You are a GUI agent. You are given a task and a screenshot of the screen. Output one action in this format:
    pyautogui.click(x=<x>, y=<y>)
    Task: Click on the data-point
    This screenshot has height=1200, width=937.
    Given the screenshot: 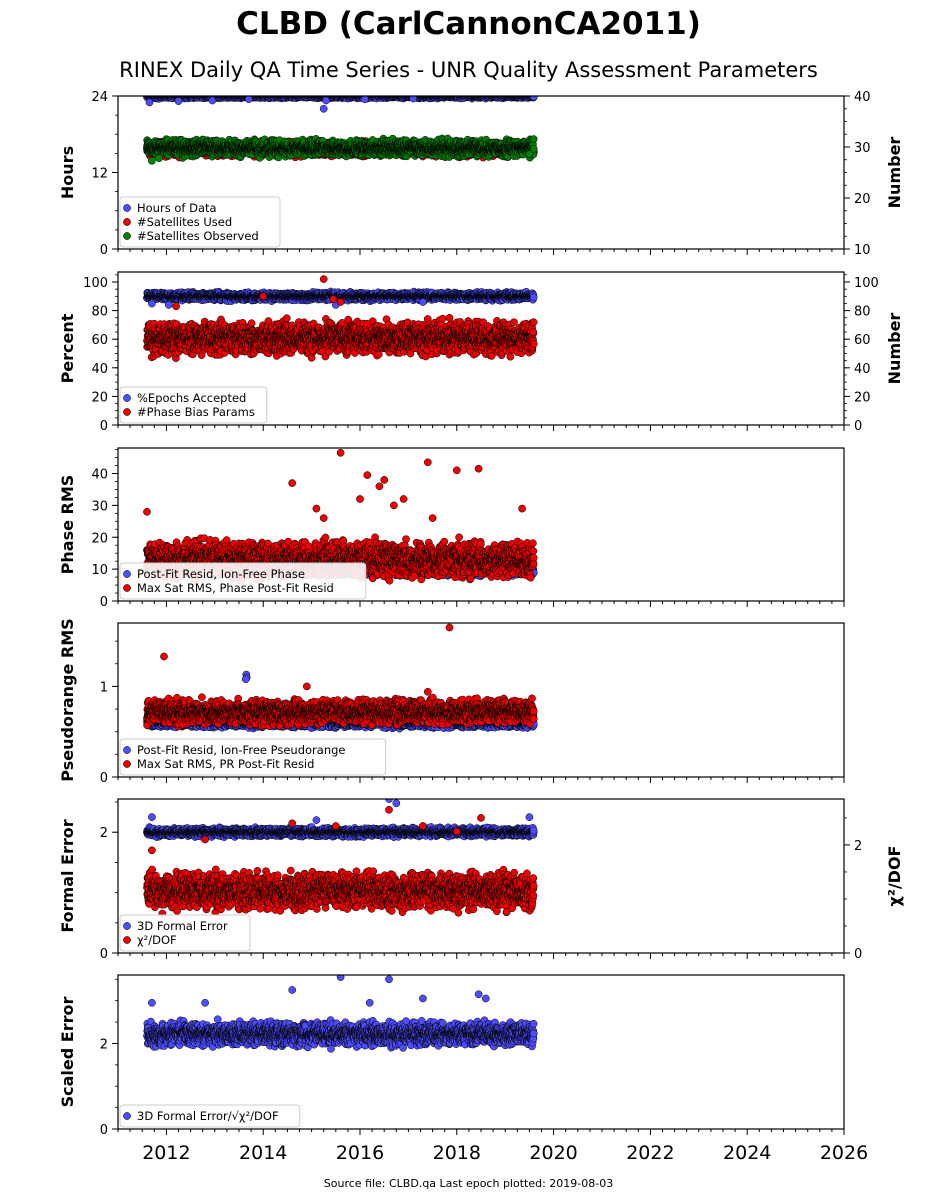 What is the action you would take?
    pyautogui.click(x=533, y=96)
    